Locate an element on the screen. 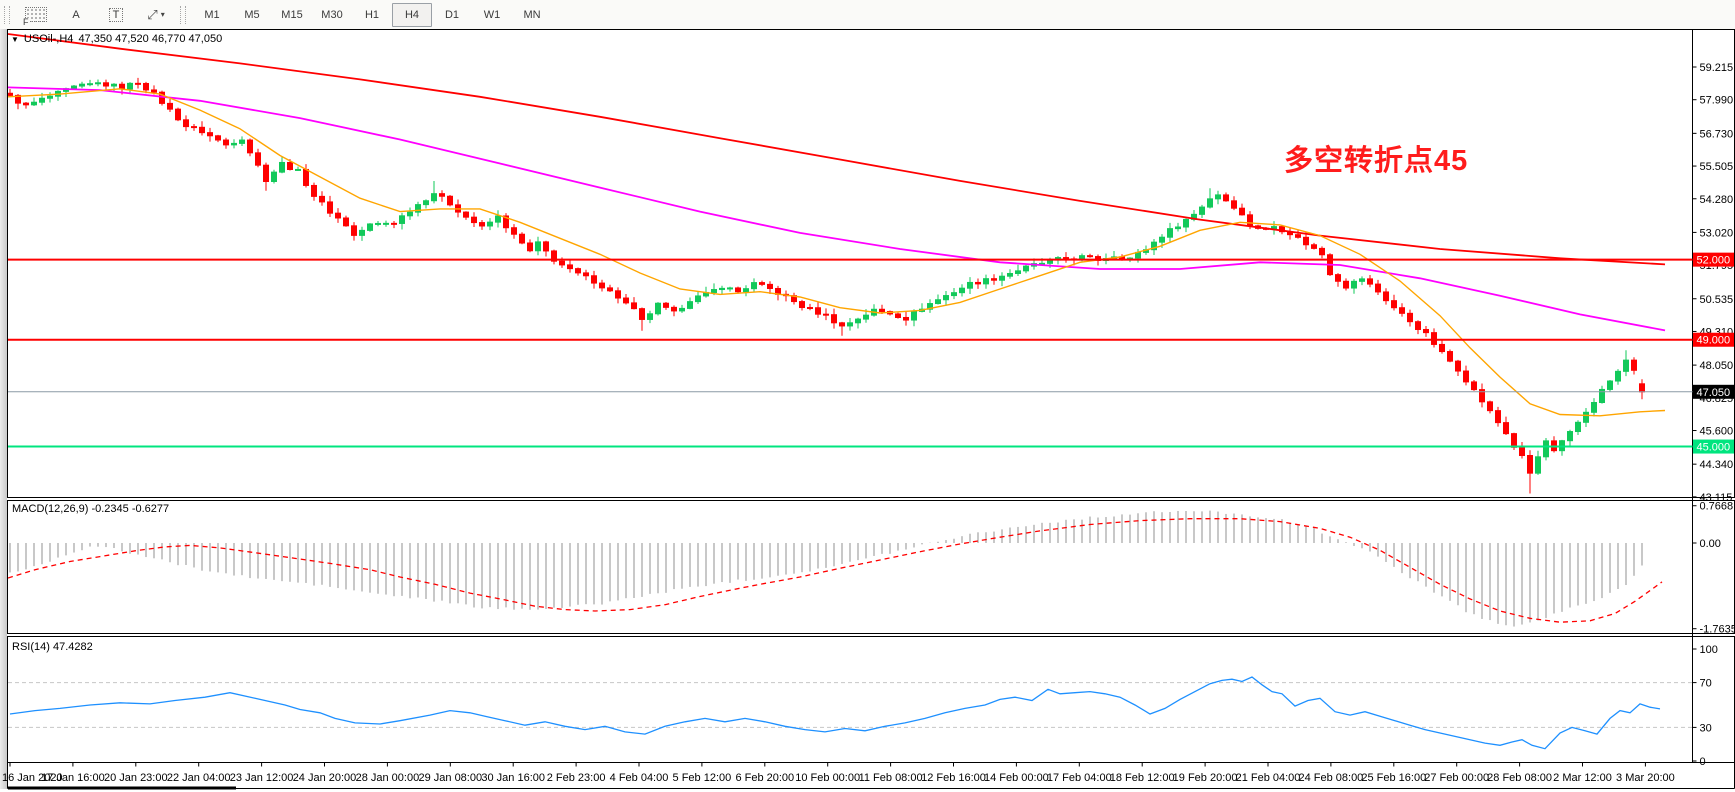 The image size is (1735, 792). pattern-box-button: F is located at coordinates (36, 15).